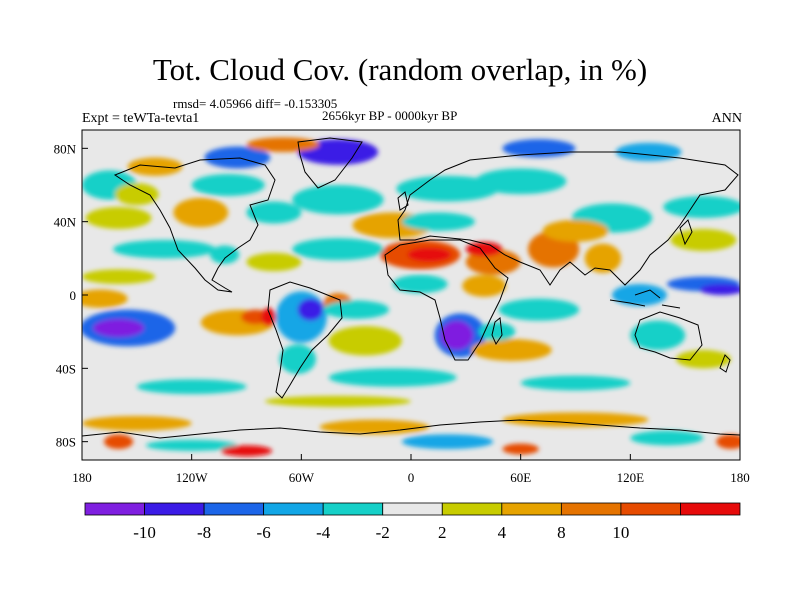 The image size is (800, 600). Describe the element at coordinates (631, 477) in the screenshot. I see `x-tick-label-5: 120E` at that location.